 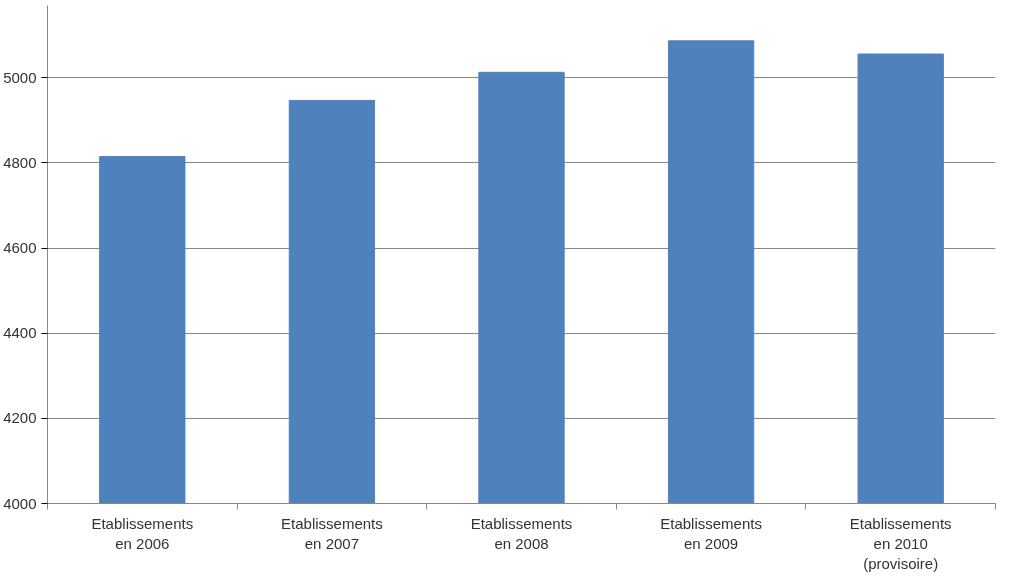 I want to click on y-tick-label: 4200, so click(x=20, y=418).